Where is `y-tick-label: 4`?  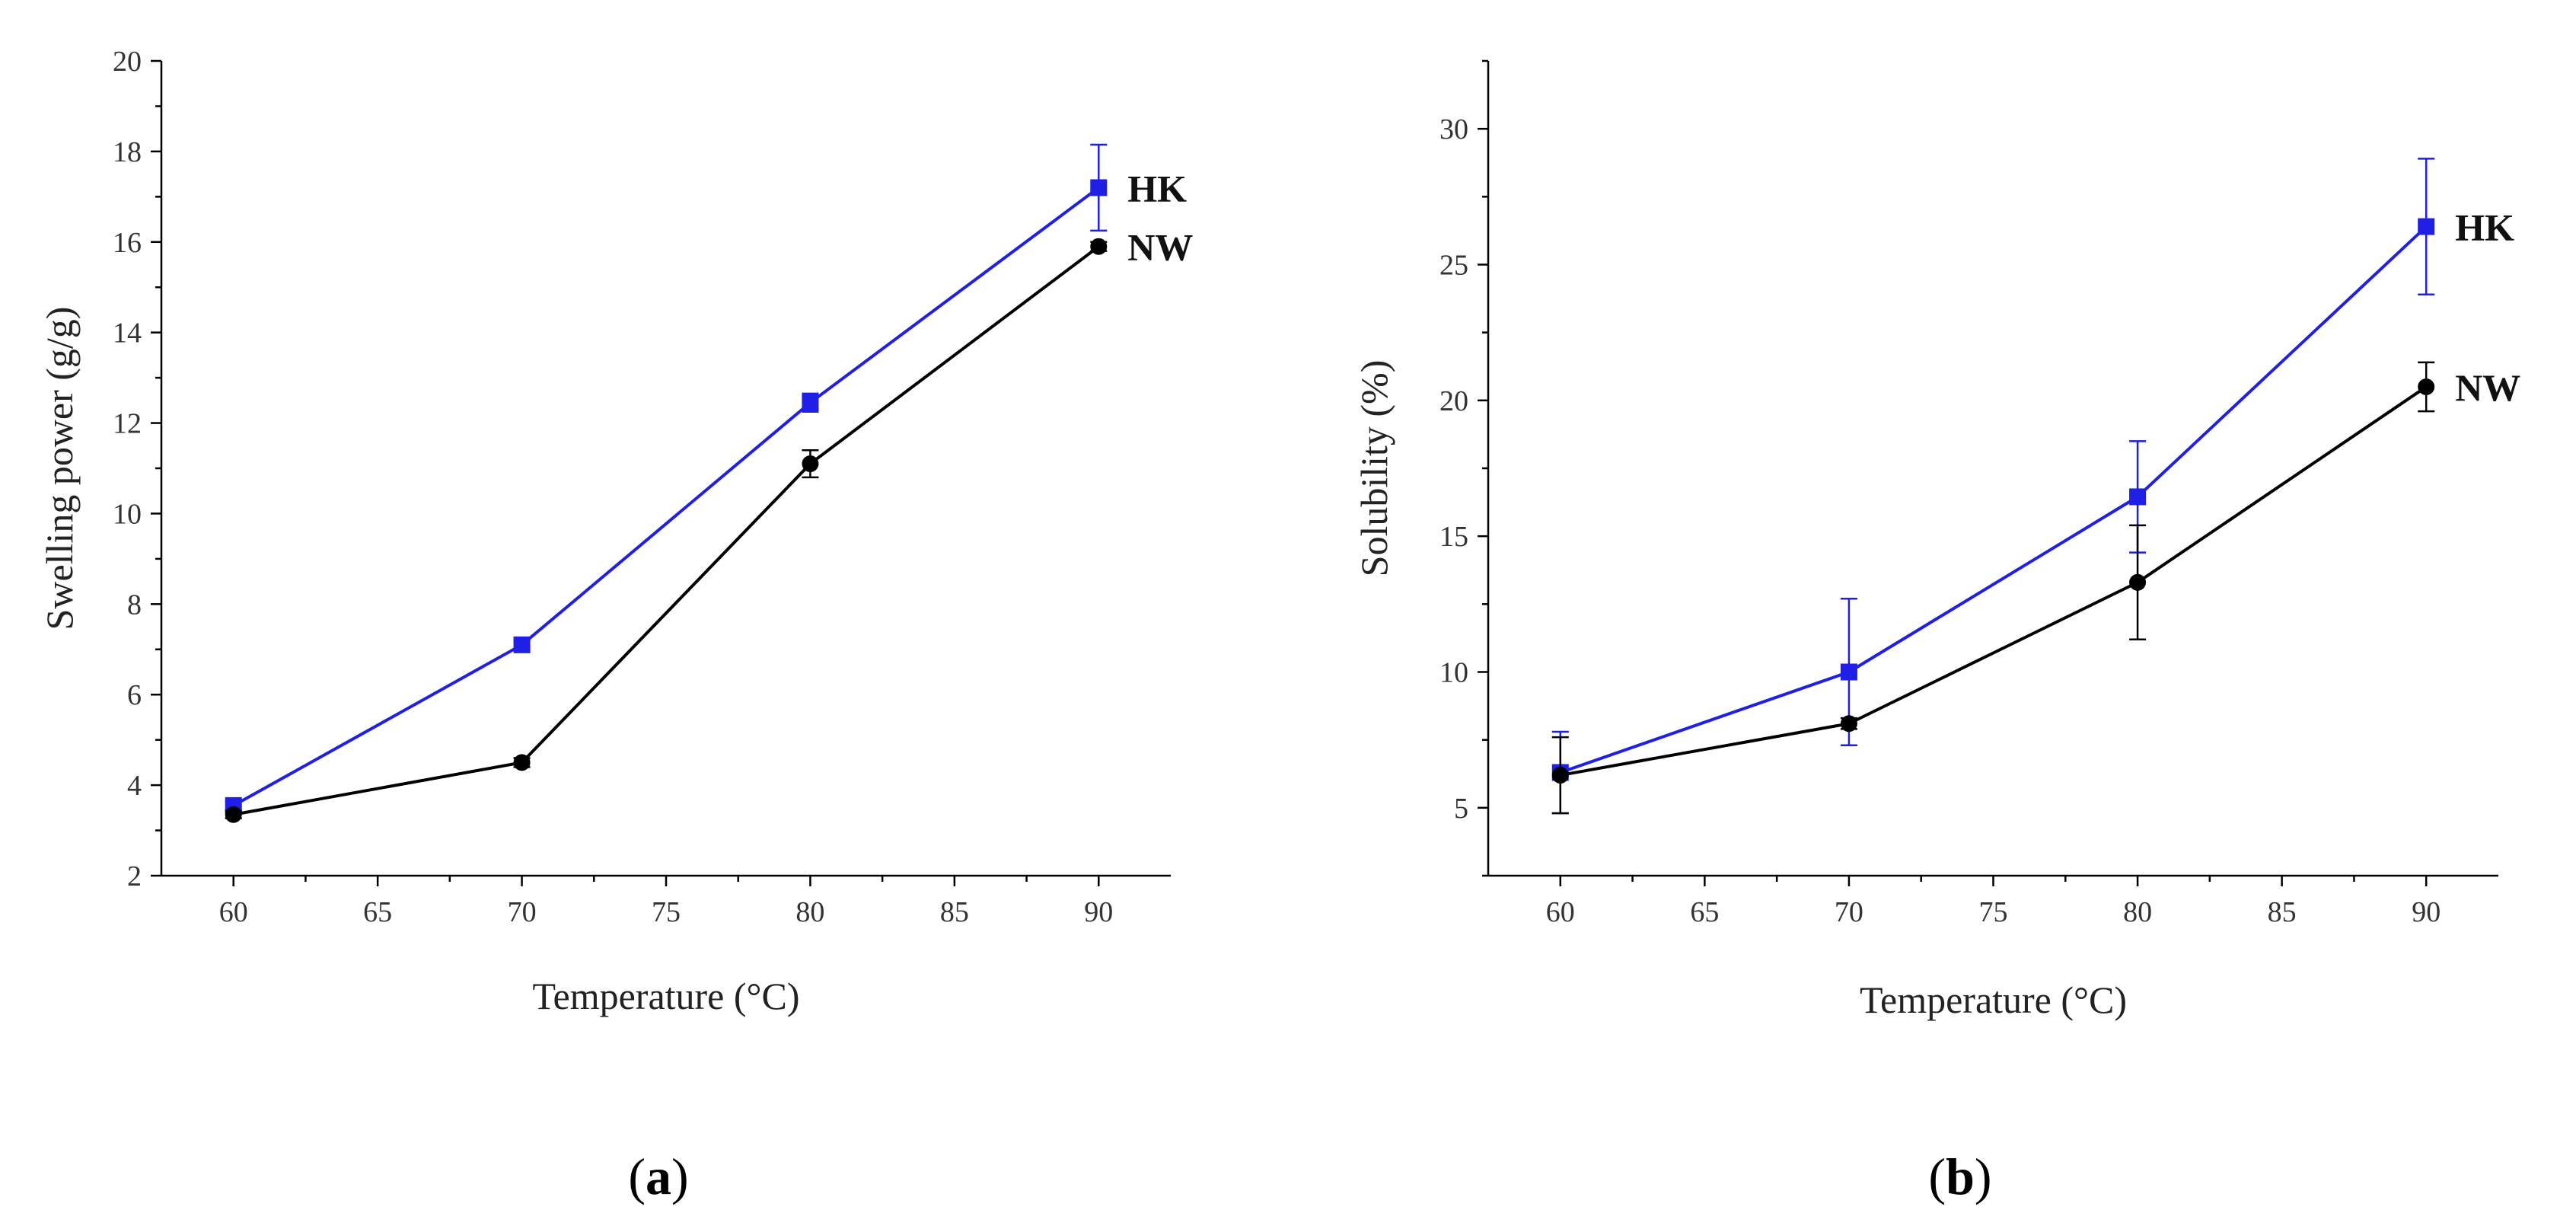
y-tick-label: 4 is located at coordinates (134, 786).